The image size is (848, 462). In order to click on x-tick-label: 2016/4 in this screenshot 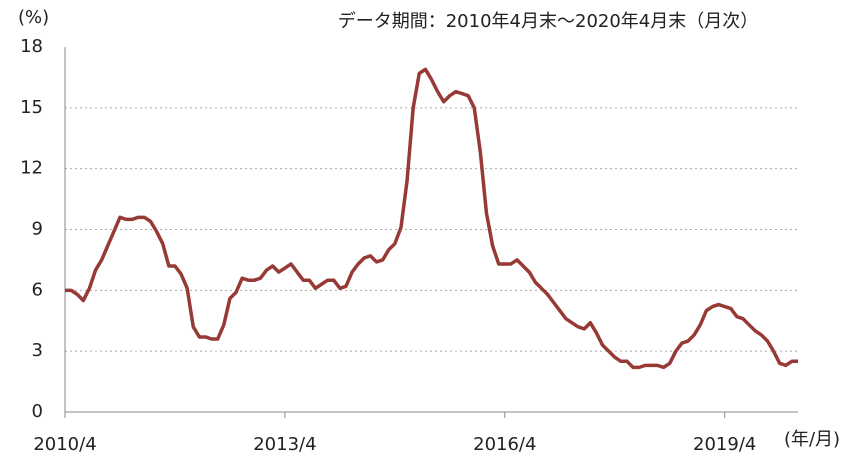, I will do `click(504, 444)`.